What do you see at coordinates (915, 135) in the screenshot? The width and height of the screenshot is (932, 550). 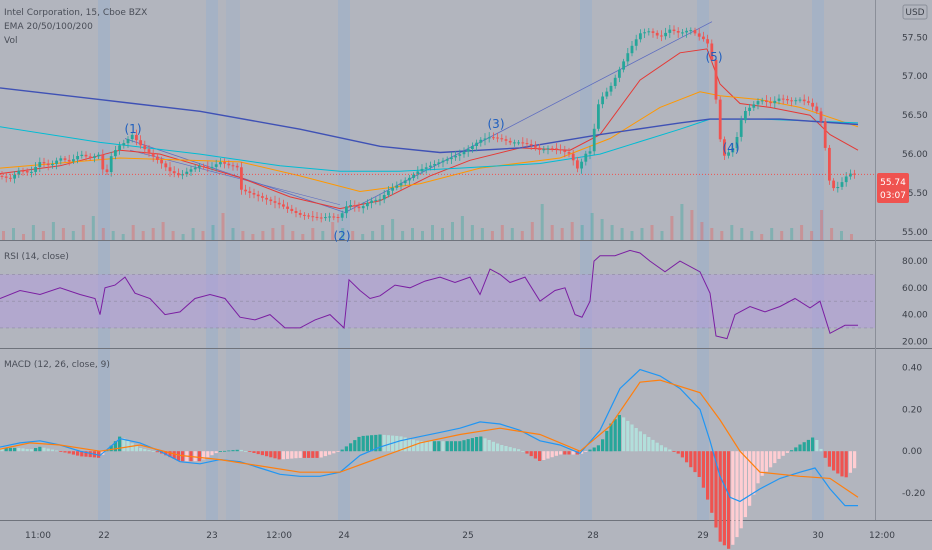 I see `price-axis: 57.50 57.00 56.50 56.00 55.50 55.00` at bounding box center [915, 135].